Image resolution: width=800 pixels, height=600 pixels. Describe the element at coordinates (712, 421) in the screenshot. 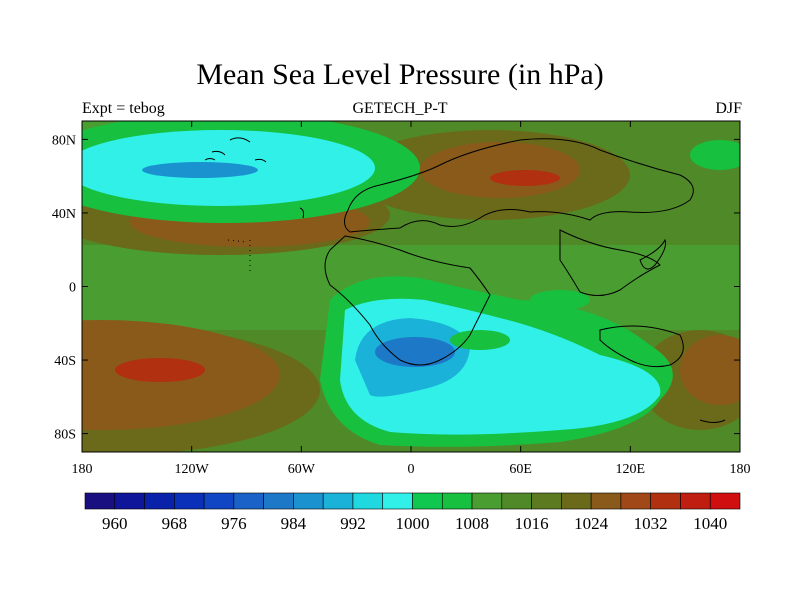

I see `coast-new-zealand` at that location.